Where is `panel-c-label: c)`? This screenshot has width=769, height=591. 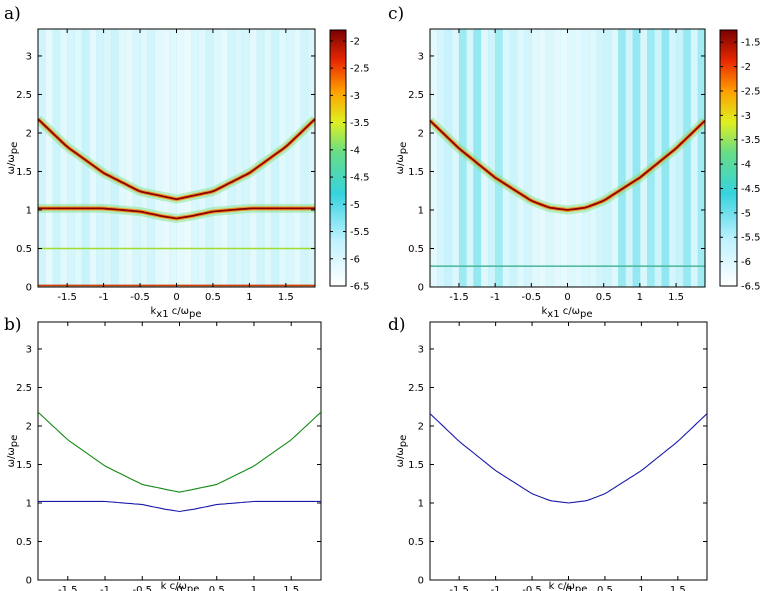
panel-c-label: c) is located at coordinates (396, 14).